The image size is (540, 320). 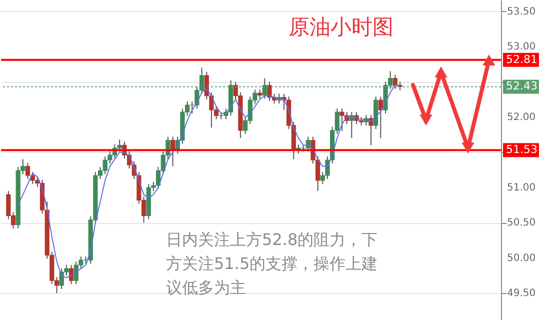 What do you see at coordinates (521, 188) in the screenshot?
I see `y-tick-label: 51.00` at bounding box center [521, 188].